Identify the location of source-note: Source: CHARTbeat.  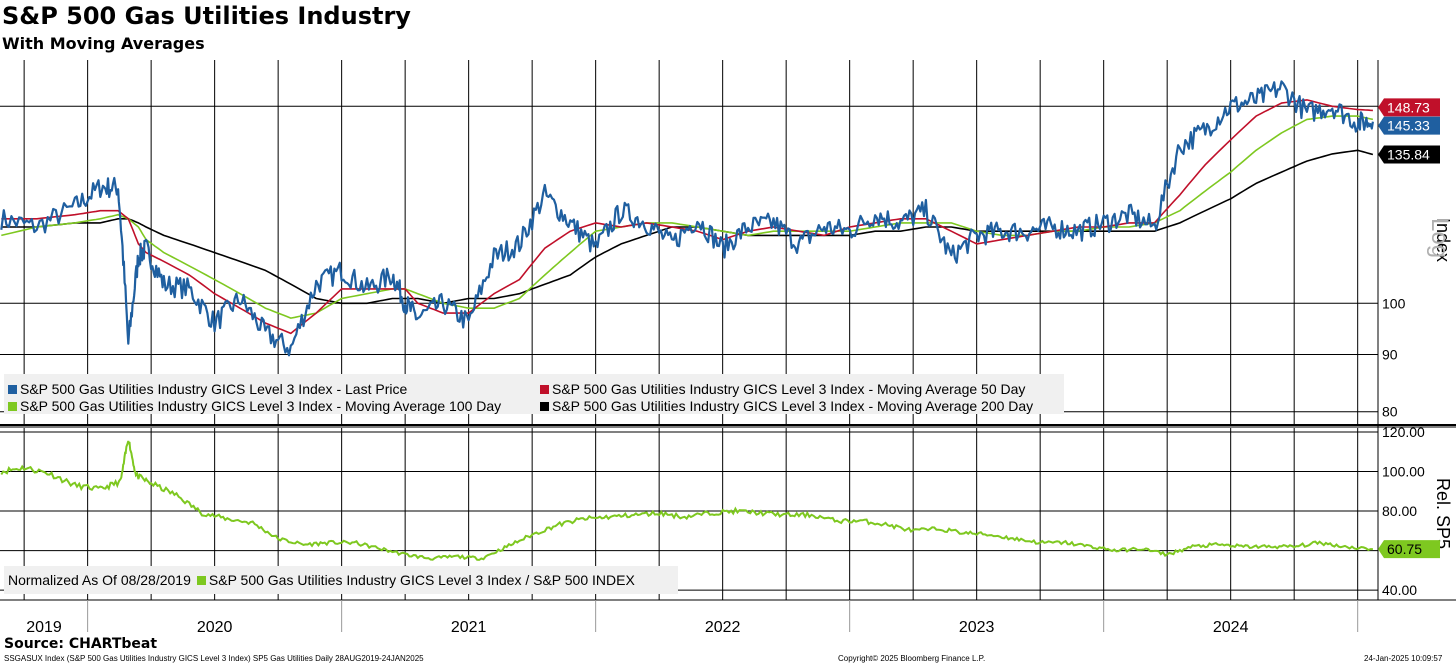
(81, 644).